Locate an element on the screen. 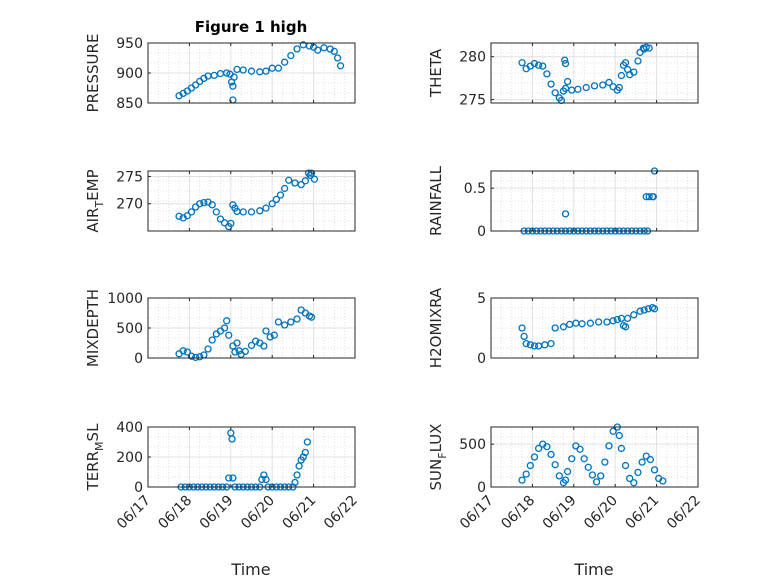  y-tick-label: 0.5 is located at coordinates (475, 189).